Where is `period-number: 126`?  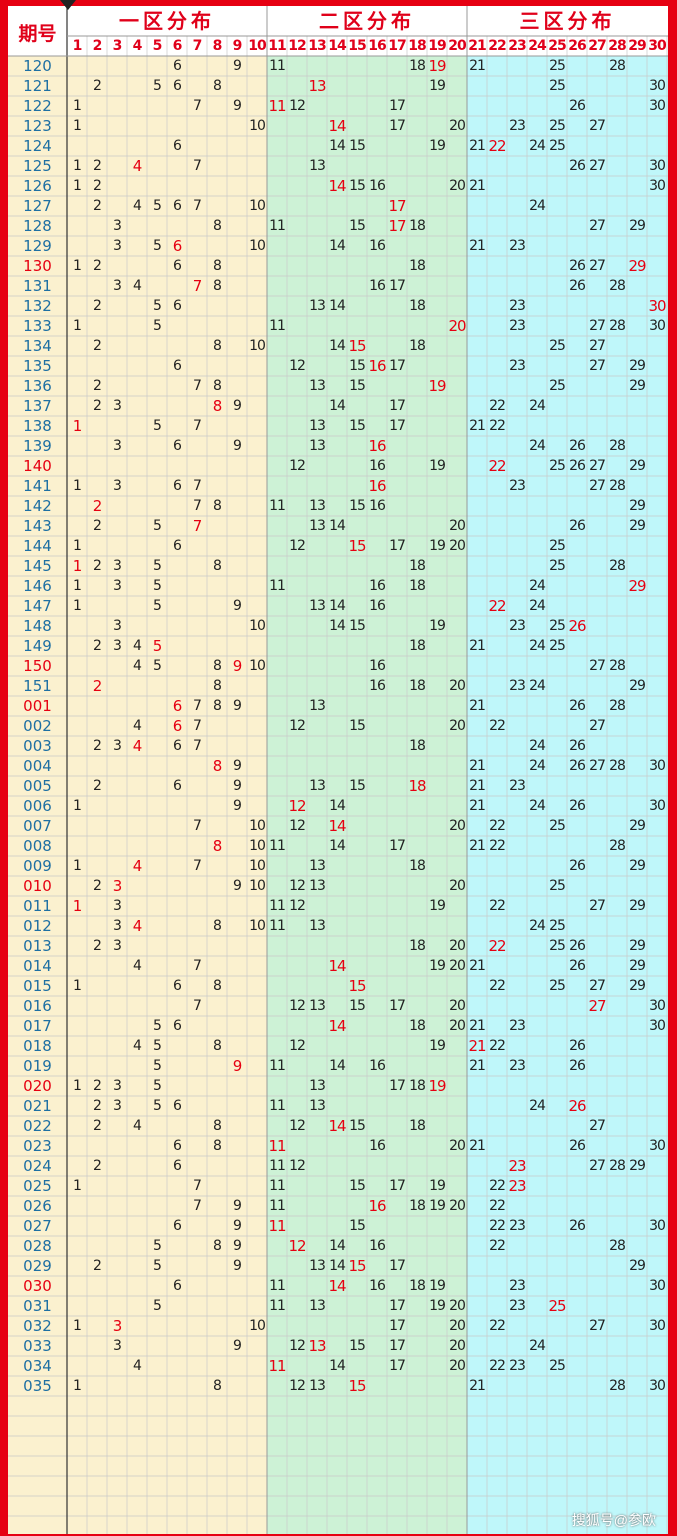 period-number: 126 is located at coordinates (37, 186).